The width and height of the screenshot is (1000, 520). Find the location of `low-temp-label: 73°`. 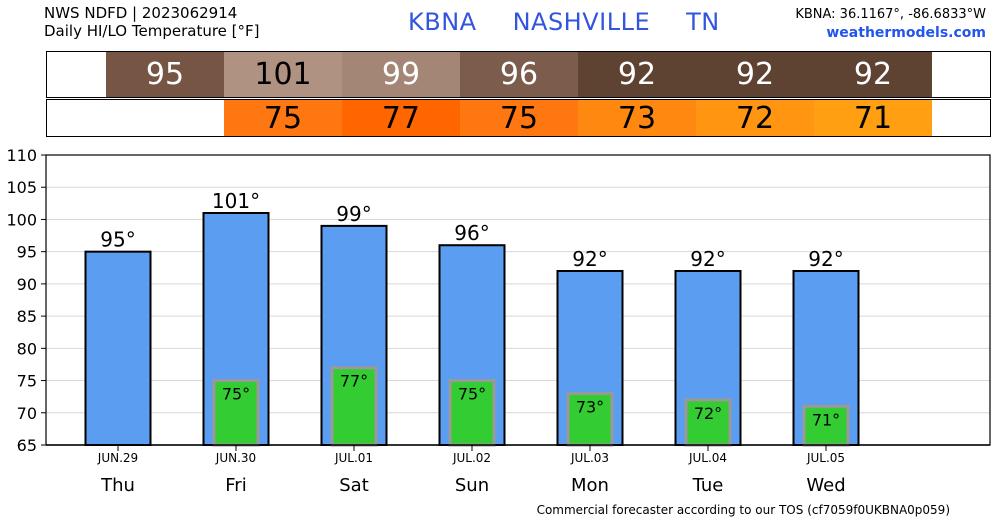

low-temp-label: 73° is located at coordinates (590, 406).